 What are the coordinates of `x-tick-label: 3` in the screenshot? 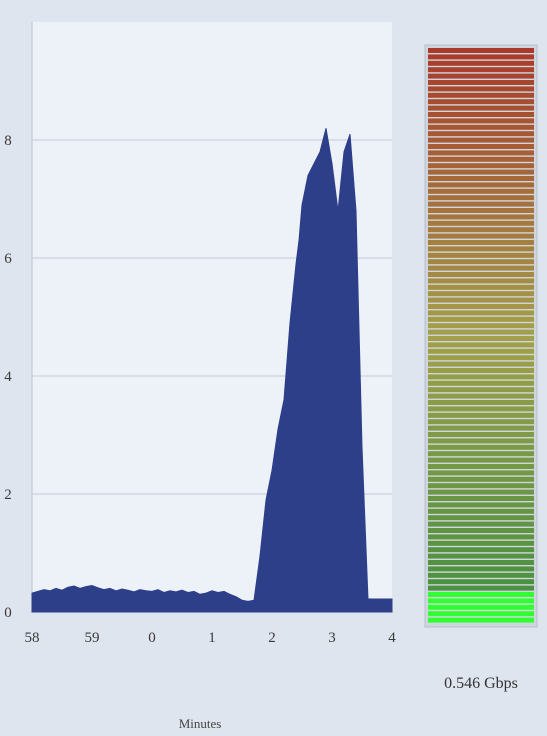 It's located at (332, 638).